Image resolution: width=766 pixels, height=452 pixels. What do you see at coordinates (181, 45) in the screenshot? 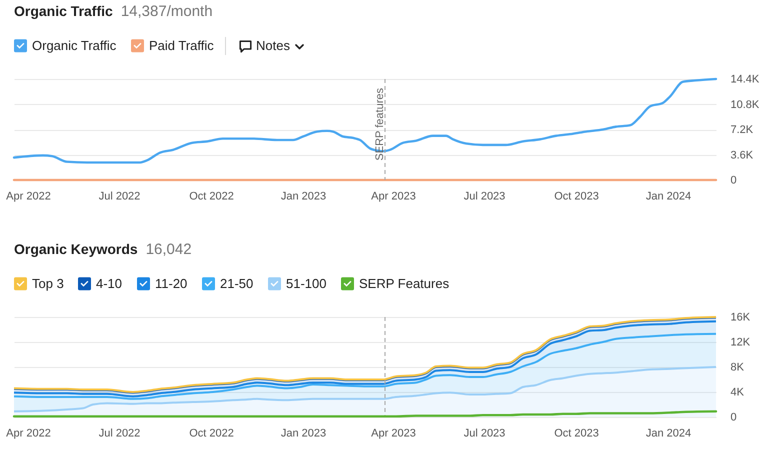
I see `legend-label: Paid Traffic` at bounding box center [181, 45].